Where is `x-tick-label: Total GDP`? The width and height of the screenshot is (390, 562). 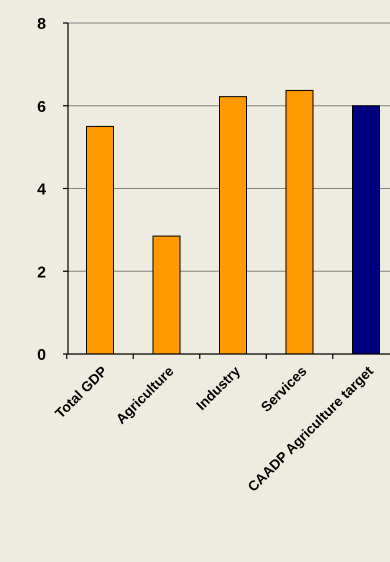
x-tick-label: Total GDP is located at coordinates (81, 392).